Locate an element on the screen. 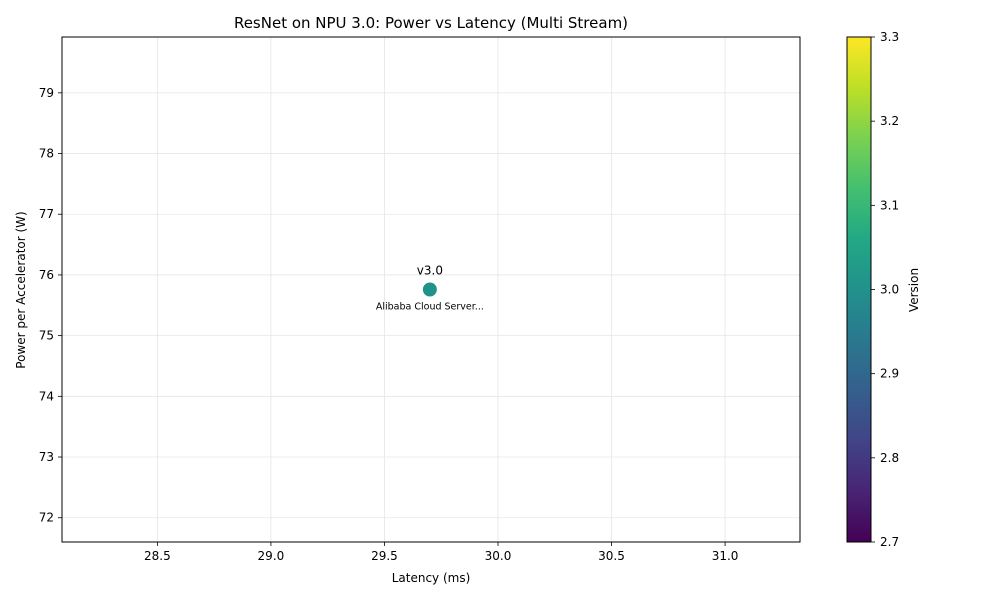  colorbar-tick-label: 2.8 is located at coordinates (889, 458).